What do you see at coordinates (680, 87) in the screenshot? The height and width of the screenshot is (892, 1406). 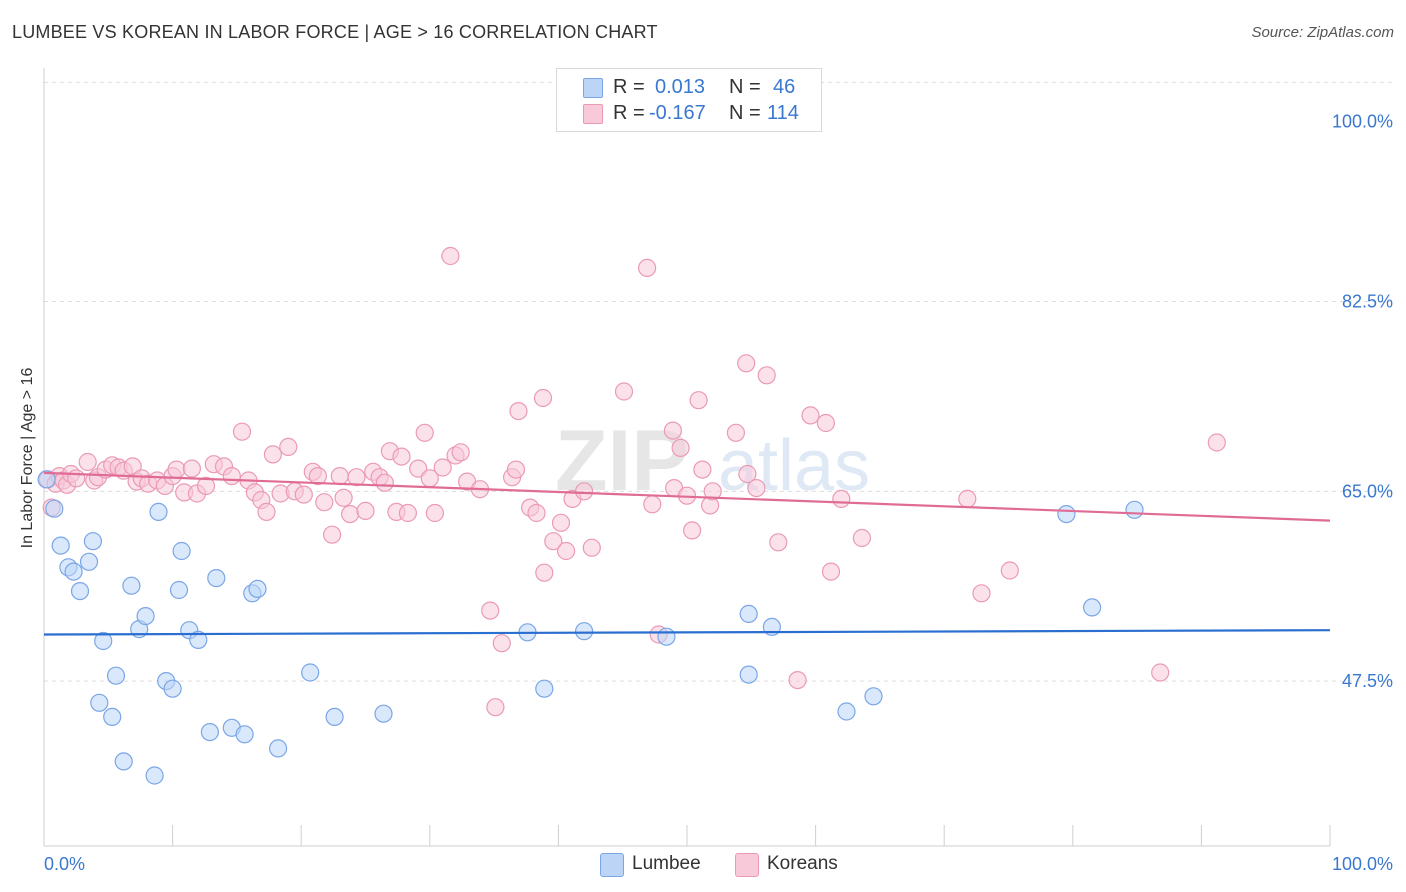 I see `legend-r-value-lumbee: 0.013` at bounding box center [680, 87].